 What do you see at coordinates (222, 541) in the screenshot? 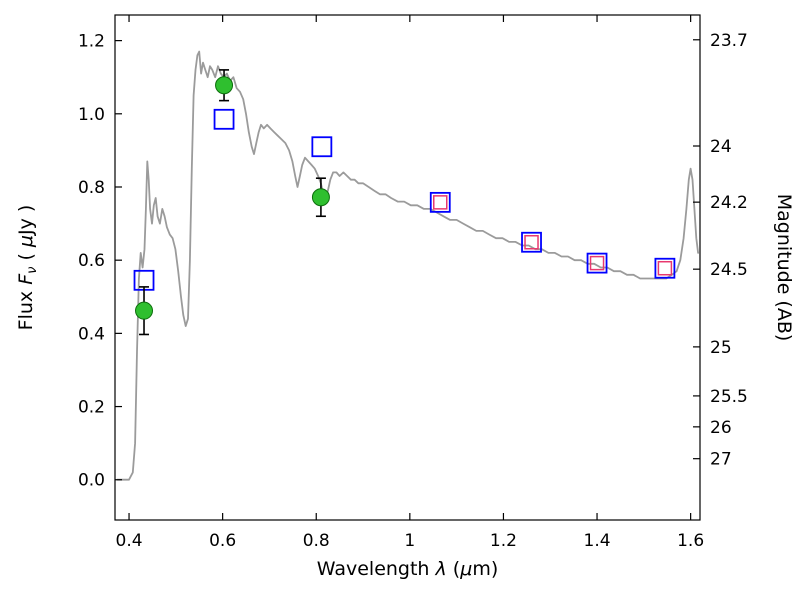
I see `x-tick-label: 0.6` at bounding box center [222, 541].